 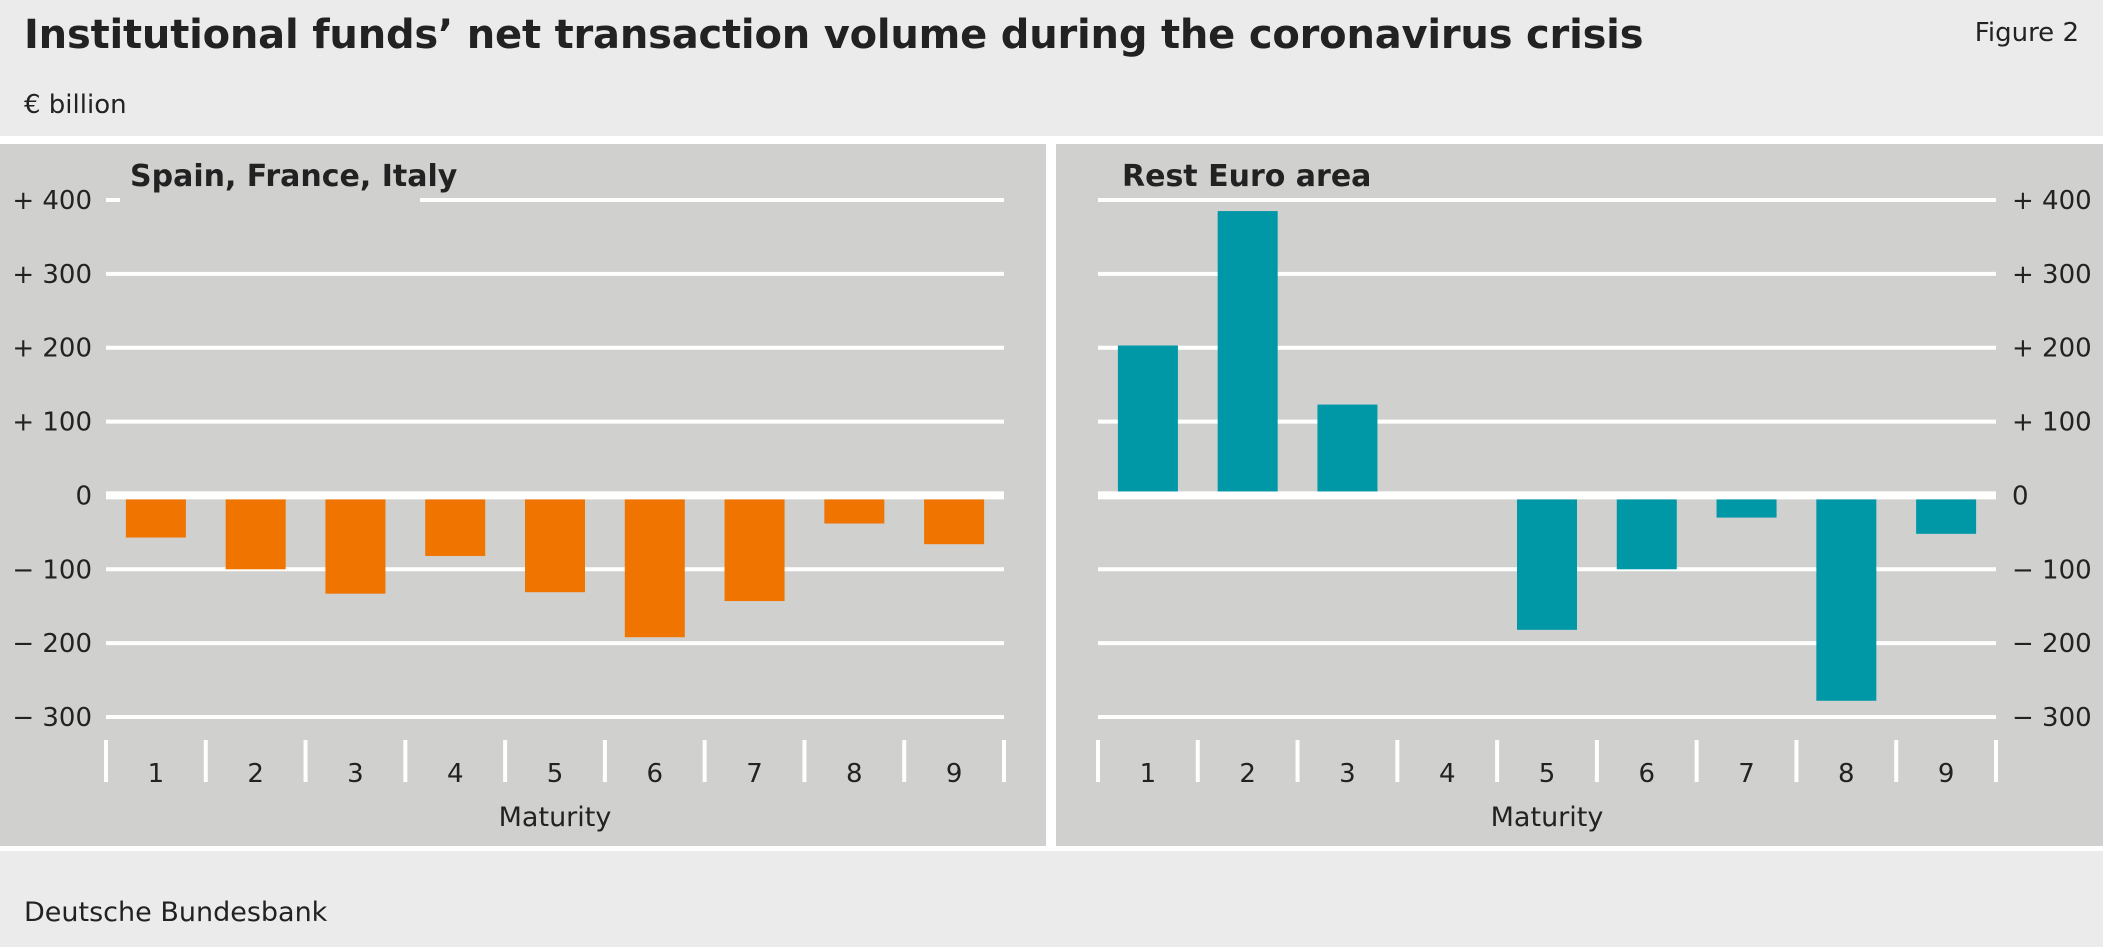 I want to click on panel-title: Rest Euro area, so click(x=1246, y=176).